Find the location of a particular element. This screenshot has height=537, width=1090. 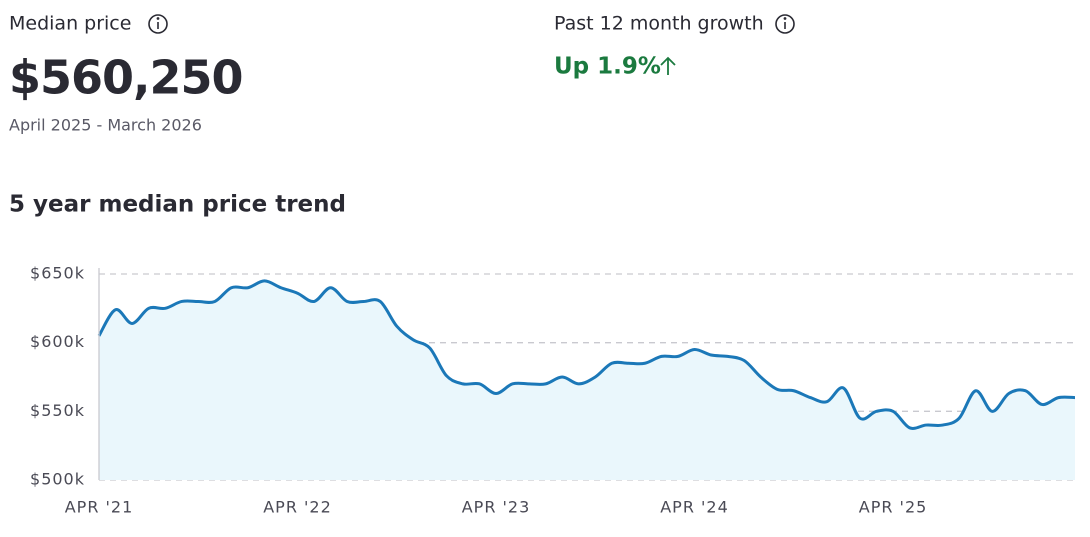

y-tick-label: $550k is located at coordinates (57, 410).